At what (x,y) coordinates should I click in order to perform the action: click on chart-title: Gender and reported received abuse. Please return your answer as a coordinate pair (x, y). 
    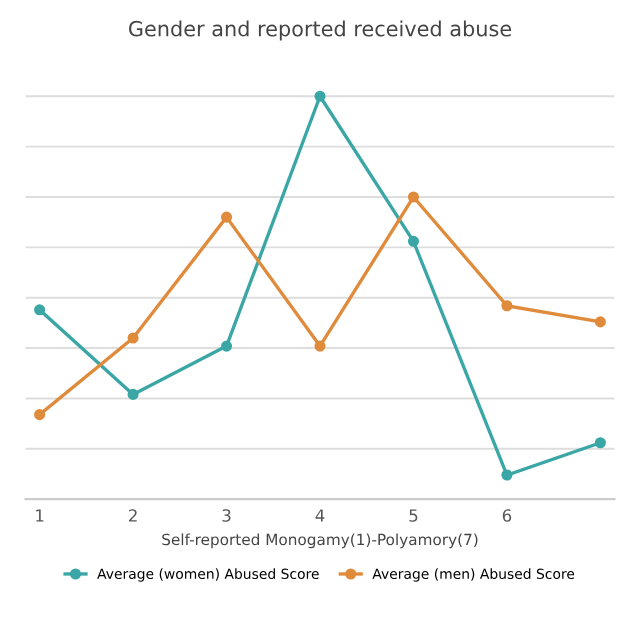
    Looking at the image, I should click on (320, 30).